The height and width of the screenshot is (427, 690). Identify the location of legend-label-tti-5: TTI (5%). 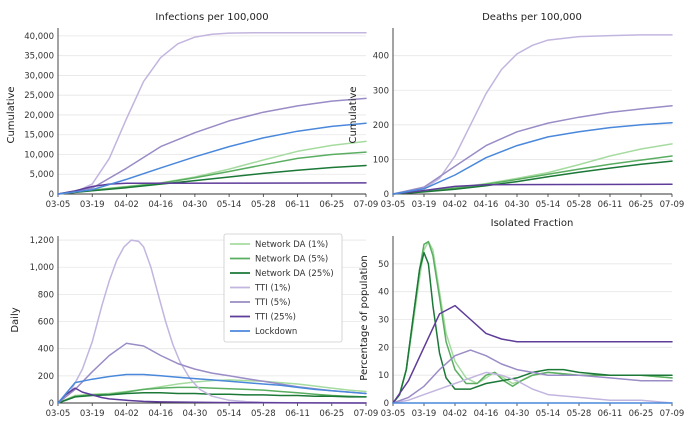
(272, 303).